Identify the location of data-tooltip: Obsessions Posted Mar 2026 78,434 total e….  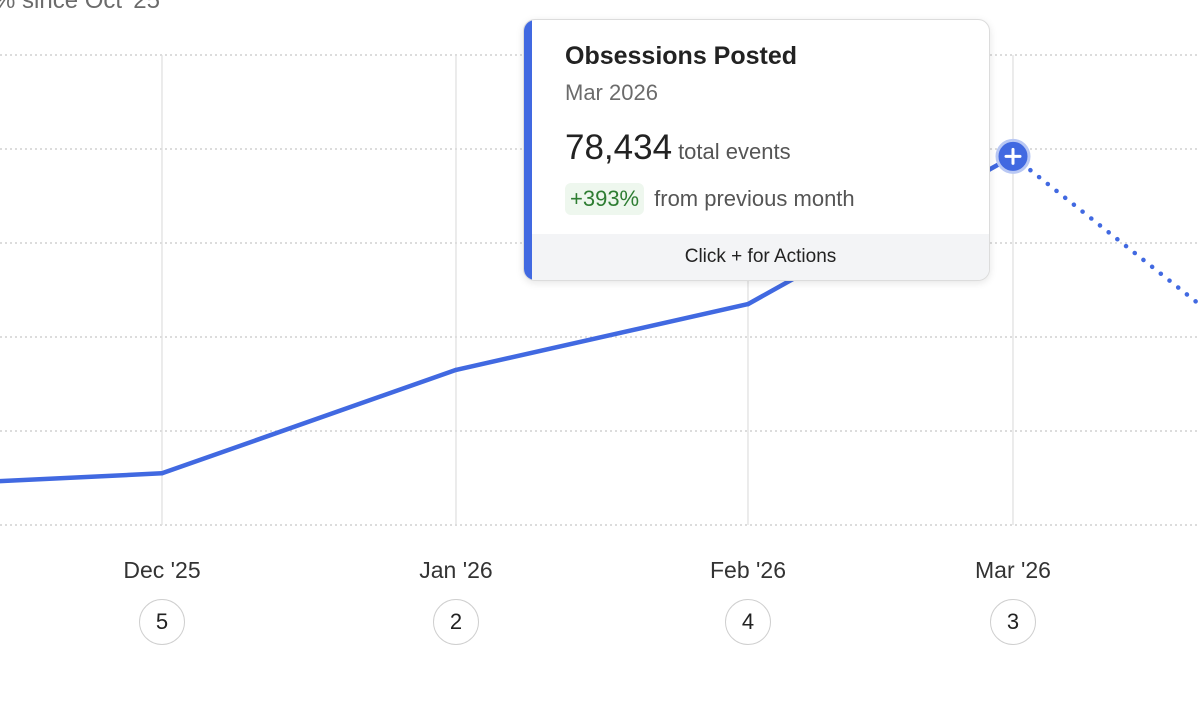
(756, 150).